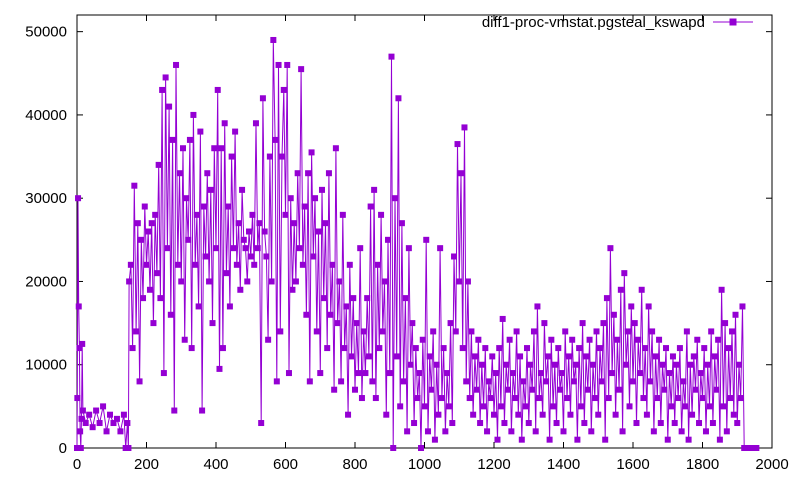 This screenshot has height=480, width=800. I want to click on x-tick-label: 0, so click(77, 464).